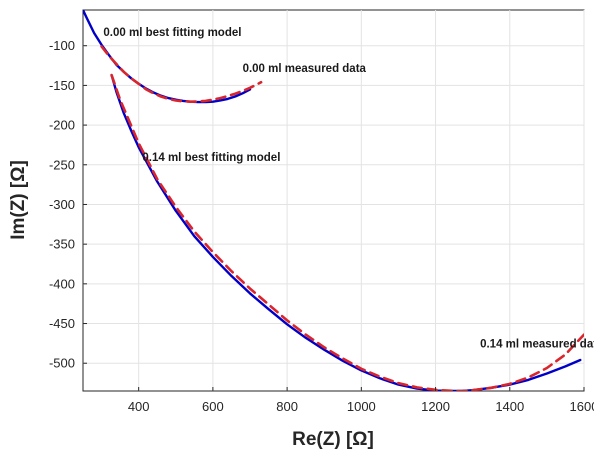  Describe the element at coordinates (172, 33) in the screenshot. I see `annotation-label: 0.00 ml best fitting model` at that location.